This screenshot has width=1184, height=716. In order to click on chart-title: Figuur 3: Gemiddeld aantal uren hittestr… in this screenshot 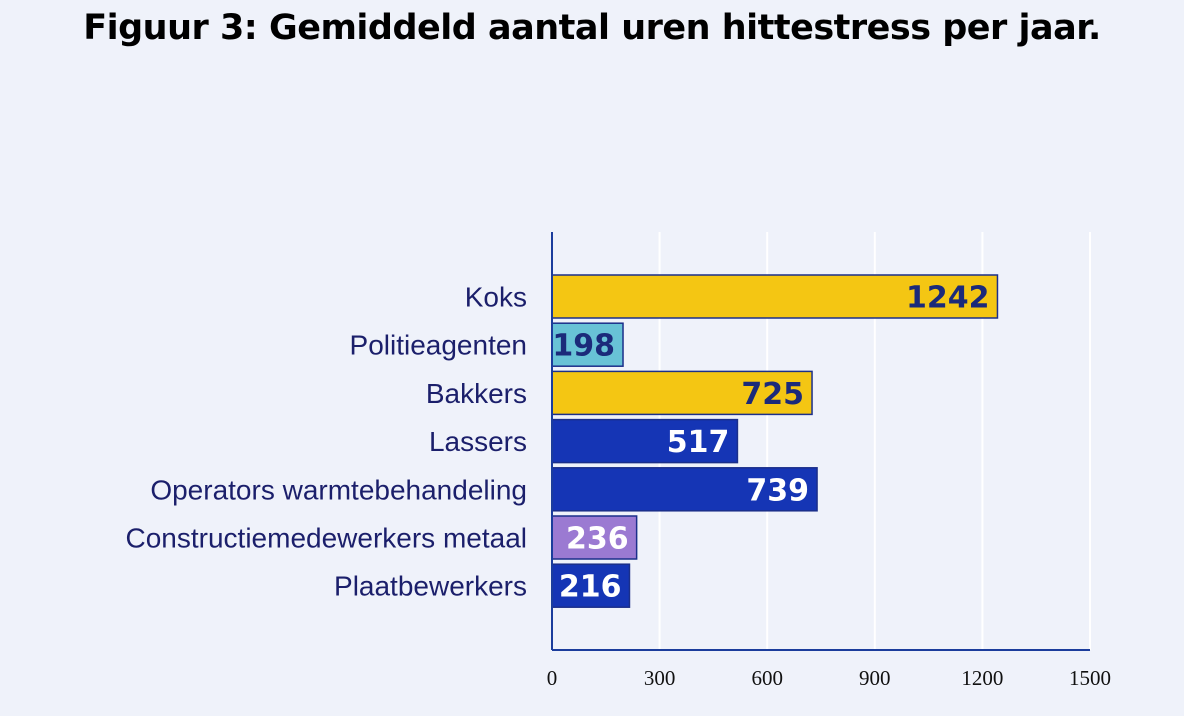, I will do `click(592, 28)`.